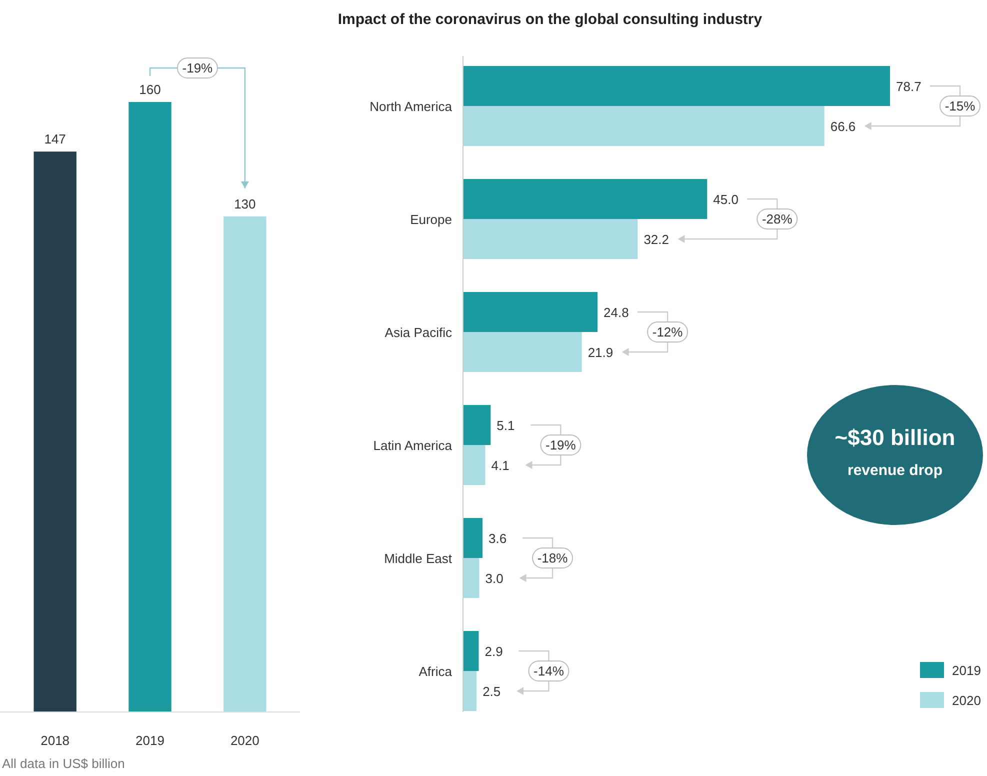  What do you see at coordinates (550, 19) in the screenshot?
I see `chart-title: Impact of the coronavirus on the global consulting industry` at bounding box center [550, 19].